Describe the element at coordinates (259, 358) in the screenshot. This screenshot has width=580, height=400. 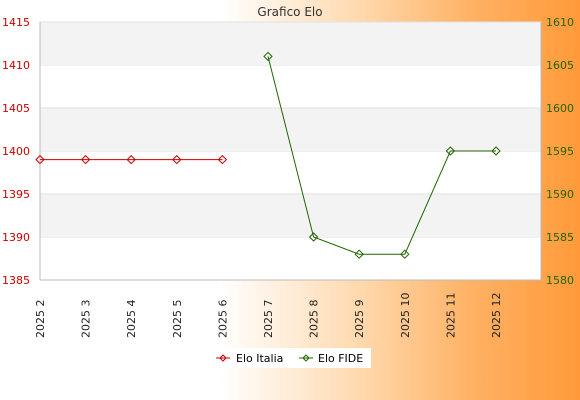
I see `legend-label-elo-italia: Elo Italia` at that location.